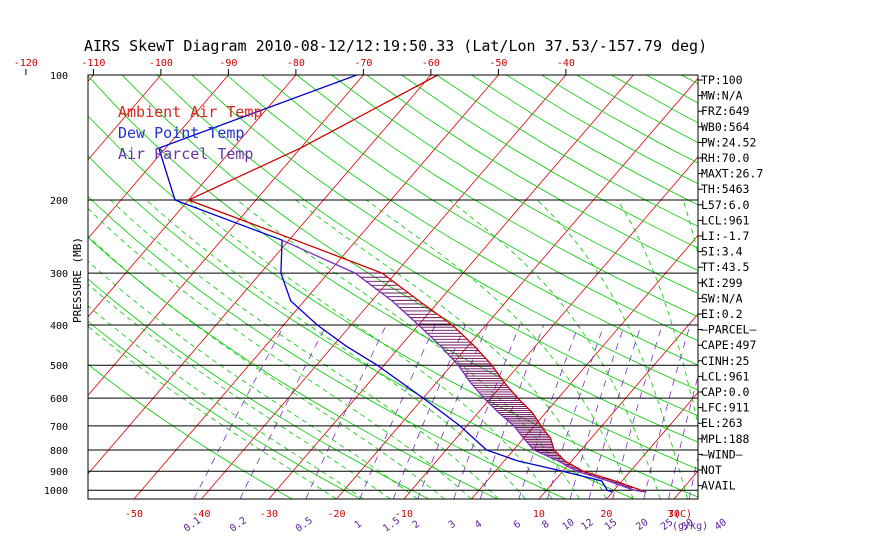  What do you see at coordinates (722, 96) in the screenshot?
I see `stat-item: MW:N/A` at bounding box center [722, 96].